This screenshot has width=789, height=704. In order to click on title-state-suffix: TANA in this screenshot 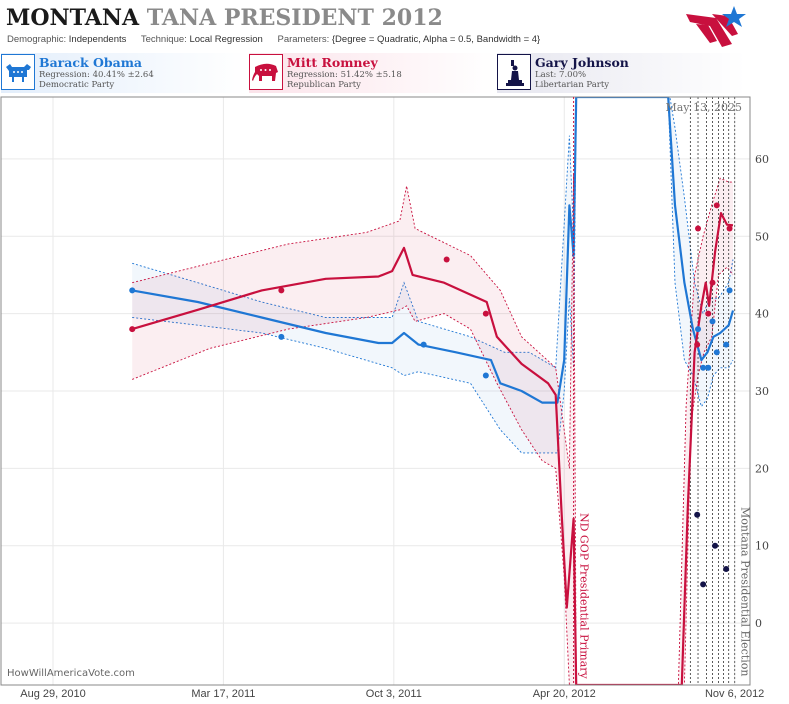, I will do `click(181, 18)`.